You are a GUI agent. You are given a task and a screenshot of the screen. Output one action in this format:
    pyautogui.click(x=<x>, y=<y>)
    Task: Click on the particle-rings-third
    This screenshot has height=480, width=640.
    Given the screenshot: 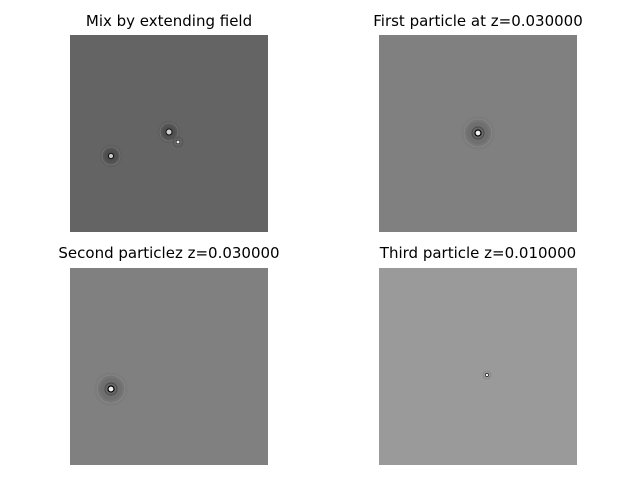 What is the action you would take?
    pyautogui.click(x=487, y=375)
    